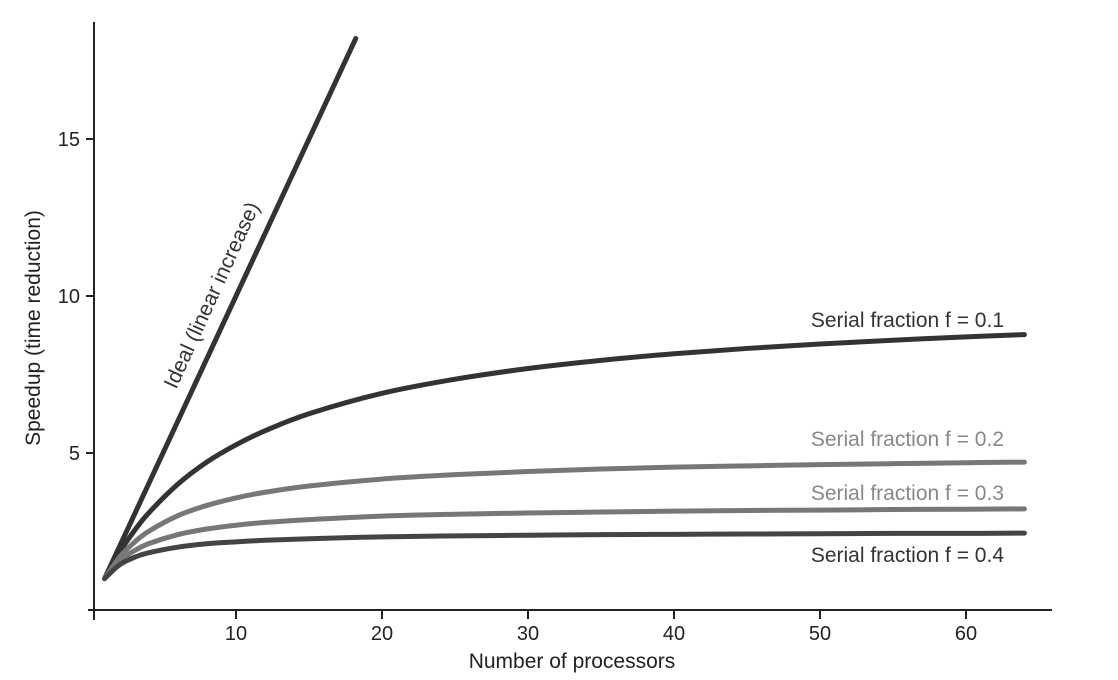 This screenshot has width=1118, height=680. I want to click on x-tick-label: 10, so click(236, 634).